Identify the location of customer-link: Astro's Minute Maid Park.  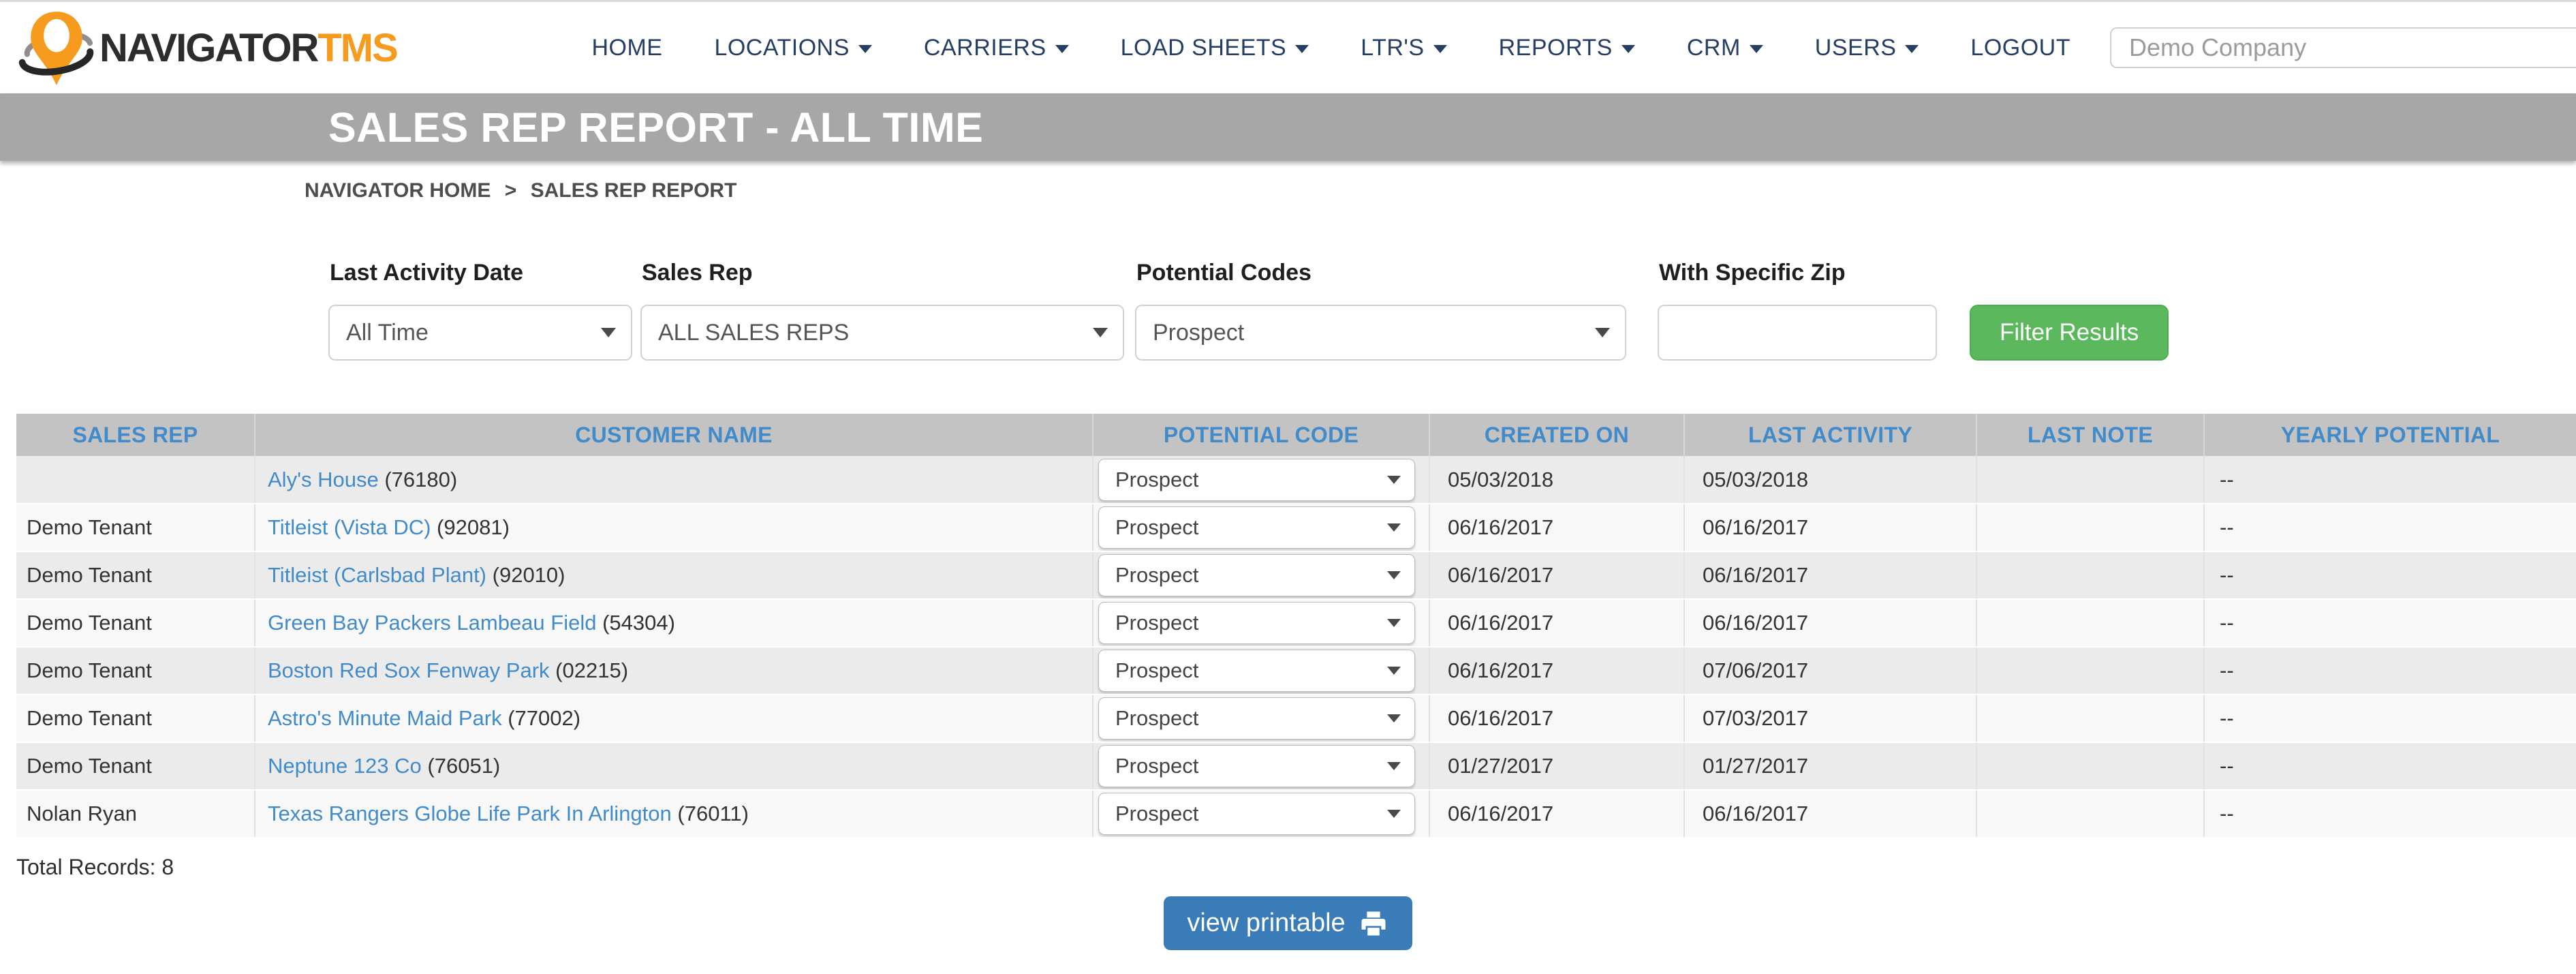
(385, 718).